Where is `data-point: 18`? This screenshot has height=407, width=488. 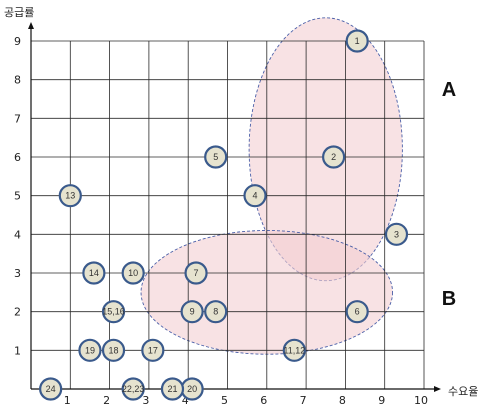
data-point: 18 is located at coordinates (113, 350).